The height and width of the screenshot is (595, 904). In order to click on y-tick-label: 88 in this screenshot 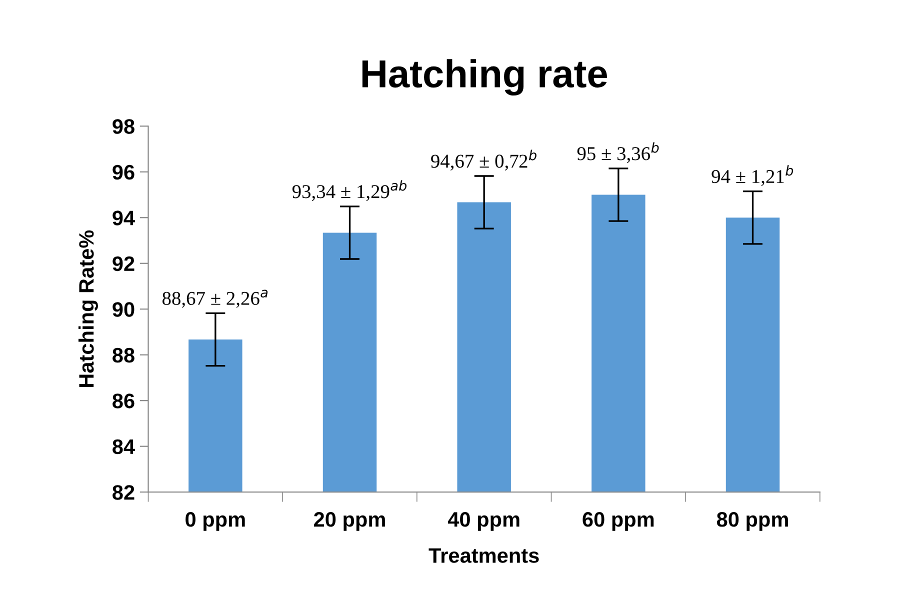, I will do `click(123, 355)`.